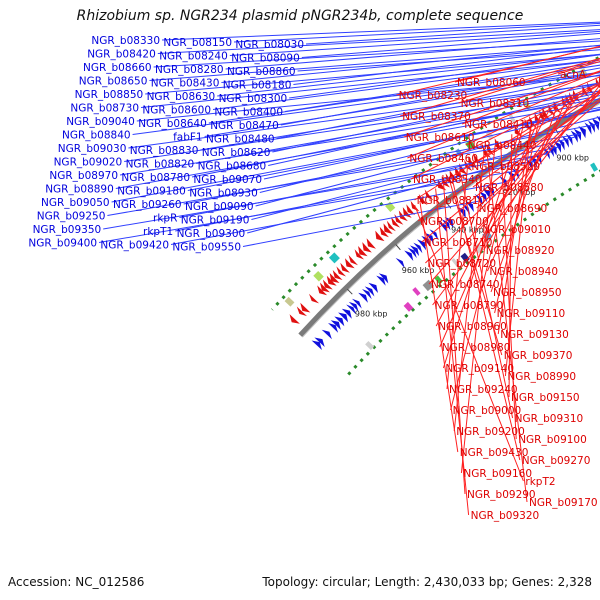 The width and height of the screenshot is (600, 600). I want to click on reverse-gene-label: NGR_b08980, so click(476, 348).